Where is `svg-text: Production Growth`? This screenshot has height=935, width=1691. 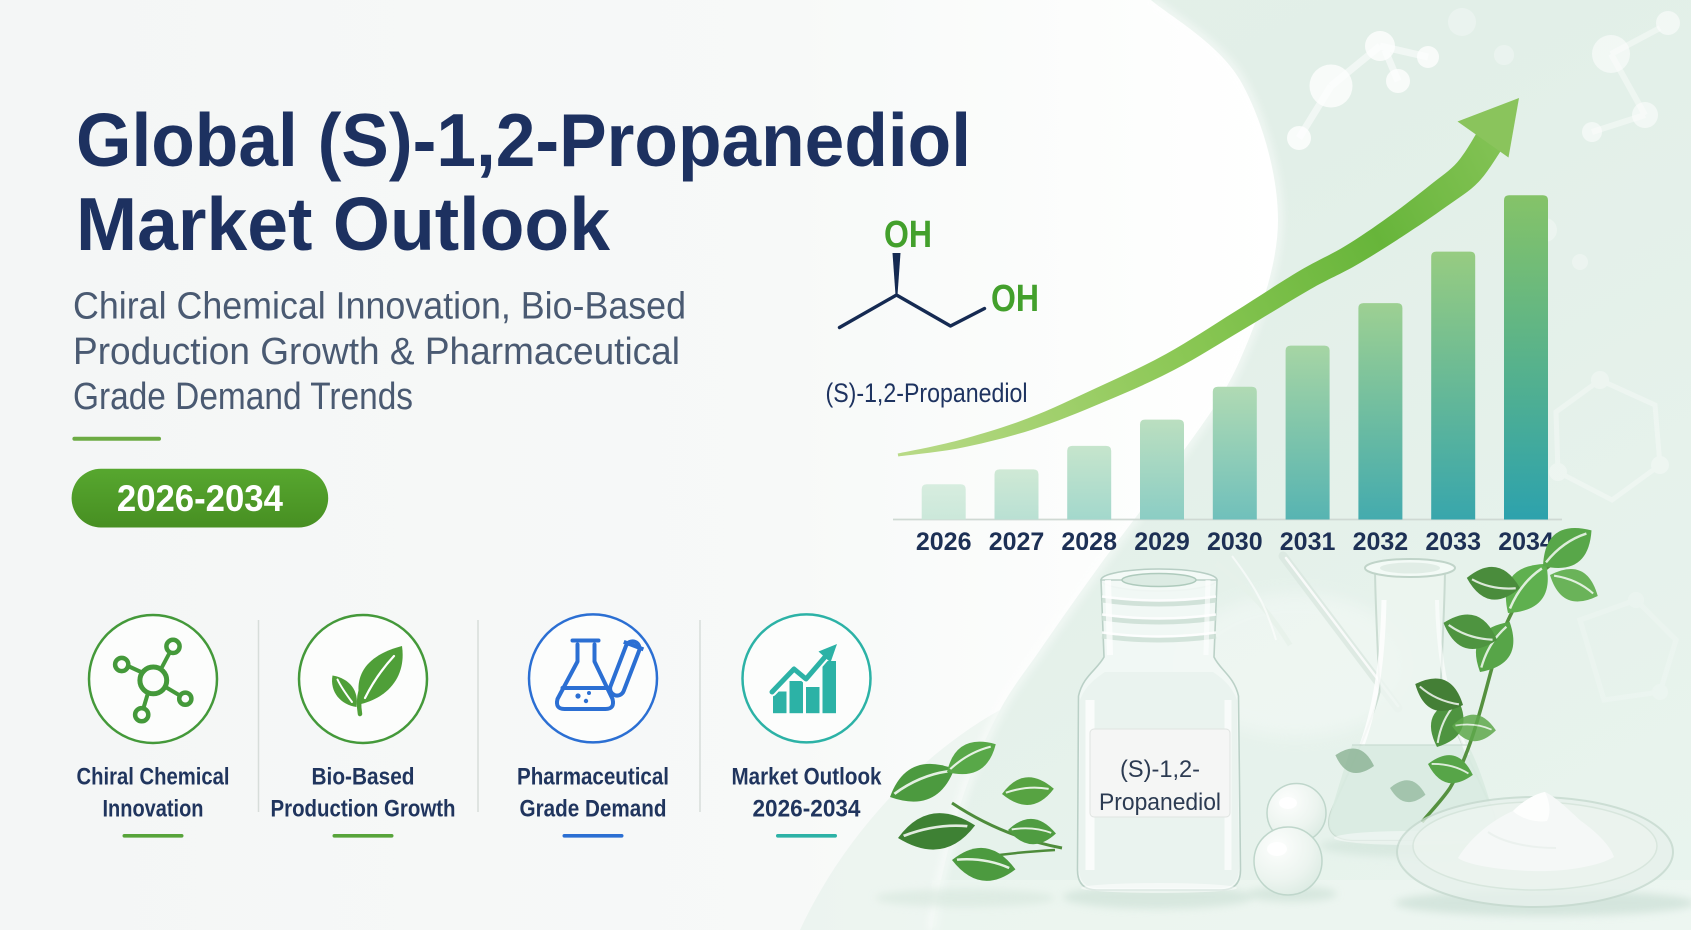 svg-text: Production Growth is located at coordinates (363, 809).